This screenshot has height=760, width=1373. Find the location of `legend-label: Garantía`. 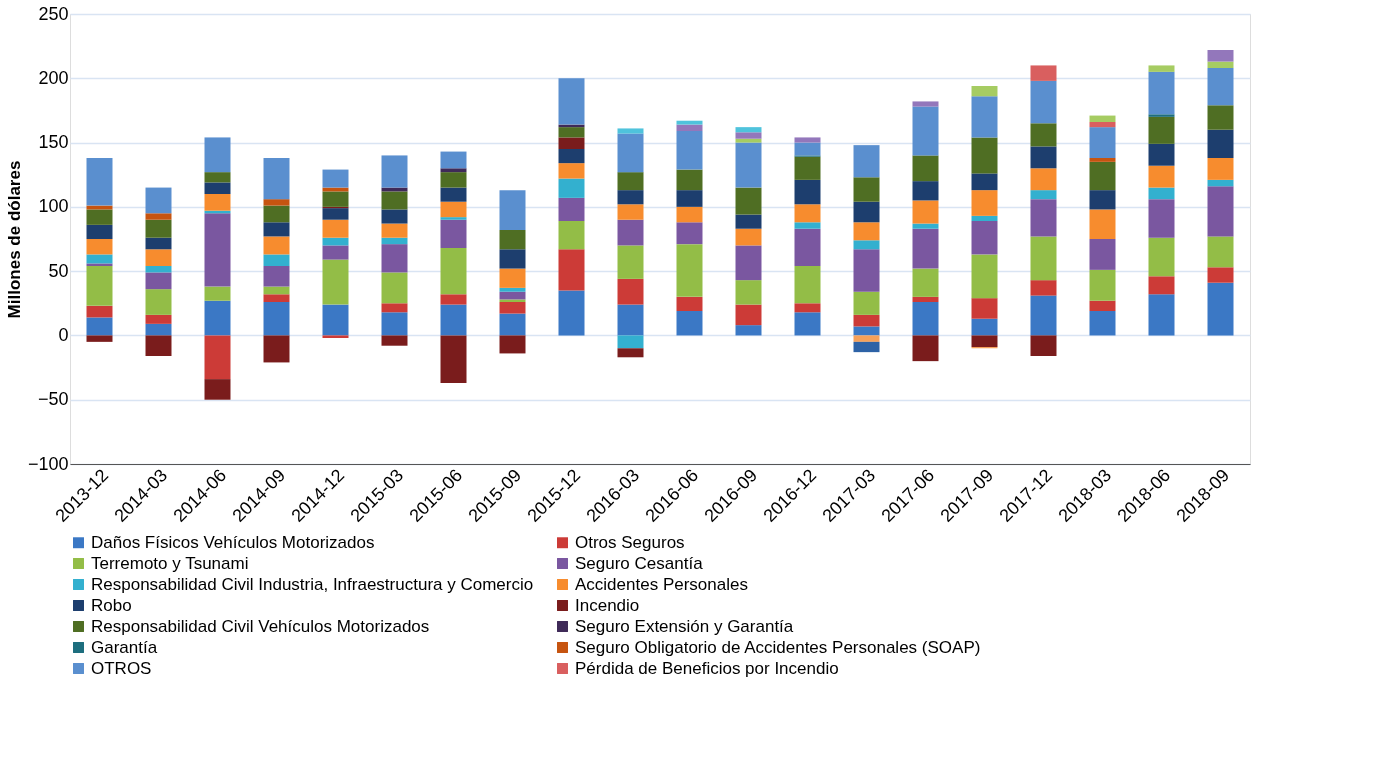

legend-label: Garantía is located at coordinates (124, 647).